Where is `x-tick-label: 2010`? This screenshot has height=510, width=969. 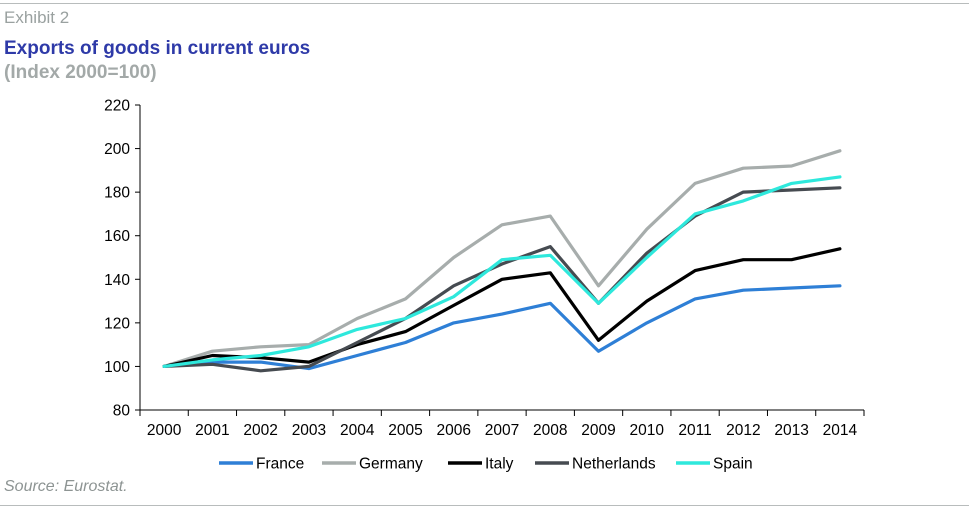 x-tick-label: 2010 is located at coordinates (647, 430).